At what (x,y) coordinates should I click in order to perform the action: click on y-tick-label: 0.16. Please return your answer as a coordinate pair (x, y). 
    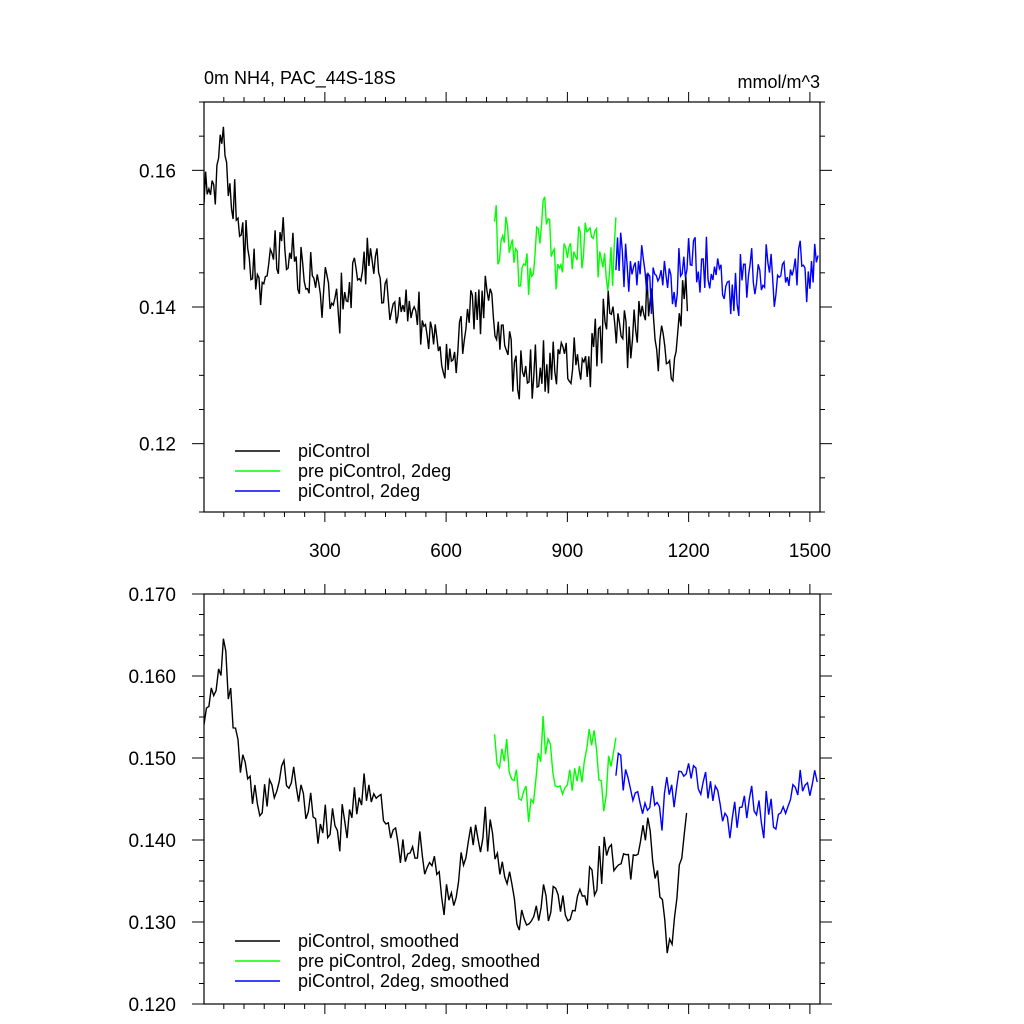
    Looking at the image, I should click on (157, 171).